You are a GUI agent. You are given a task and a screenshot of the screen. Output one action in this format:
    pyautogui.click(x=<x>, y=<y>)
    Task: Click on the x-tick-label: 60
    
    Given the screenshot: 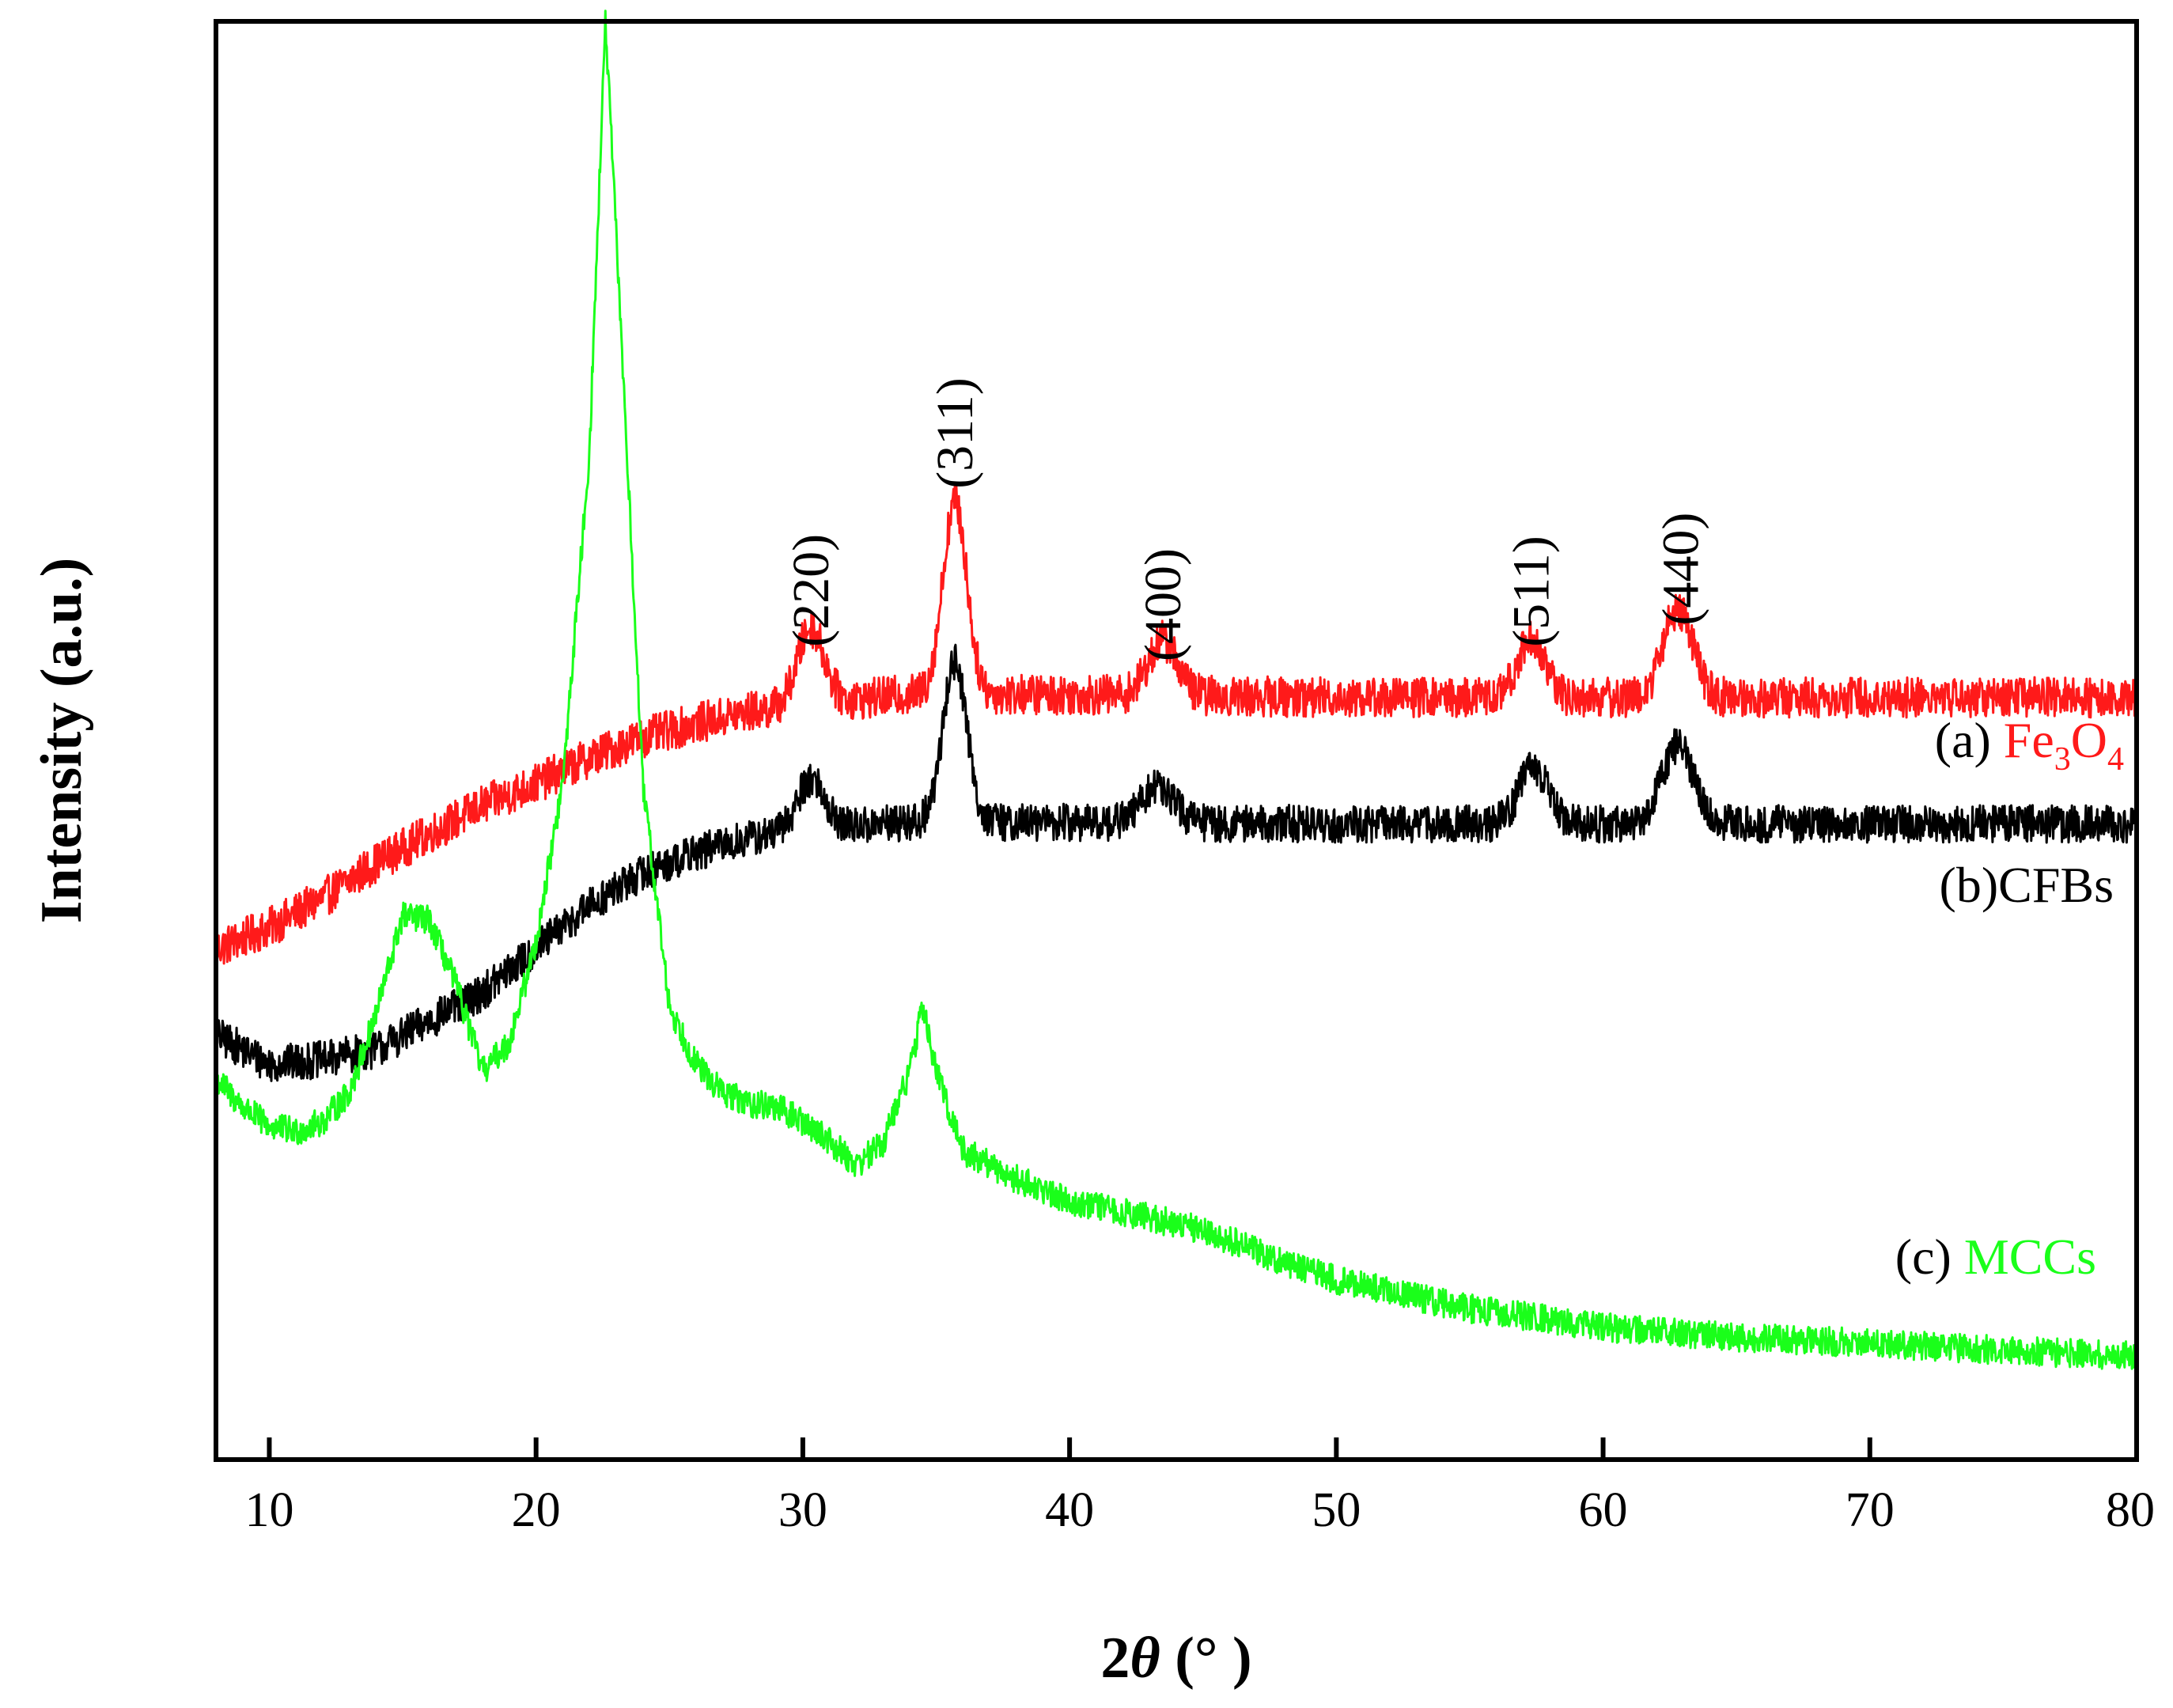 What is the action you would take?
    pyautogui.click(x=1603, y=1510)
    